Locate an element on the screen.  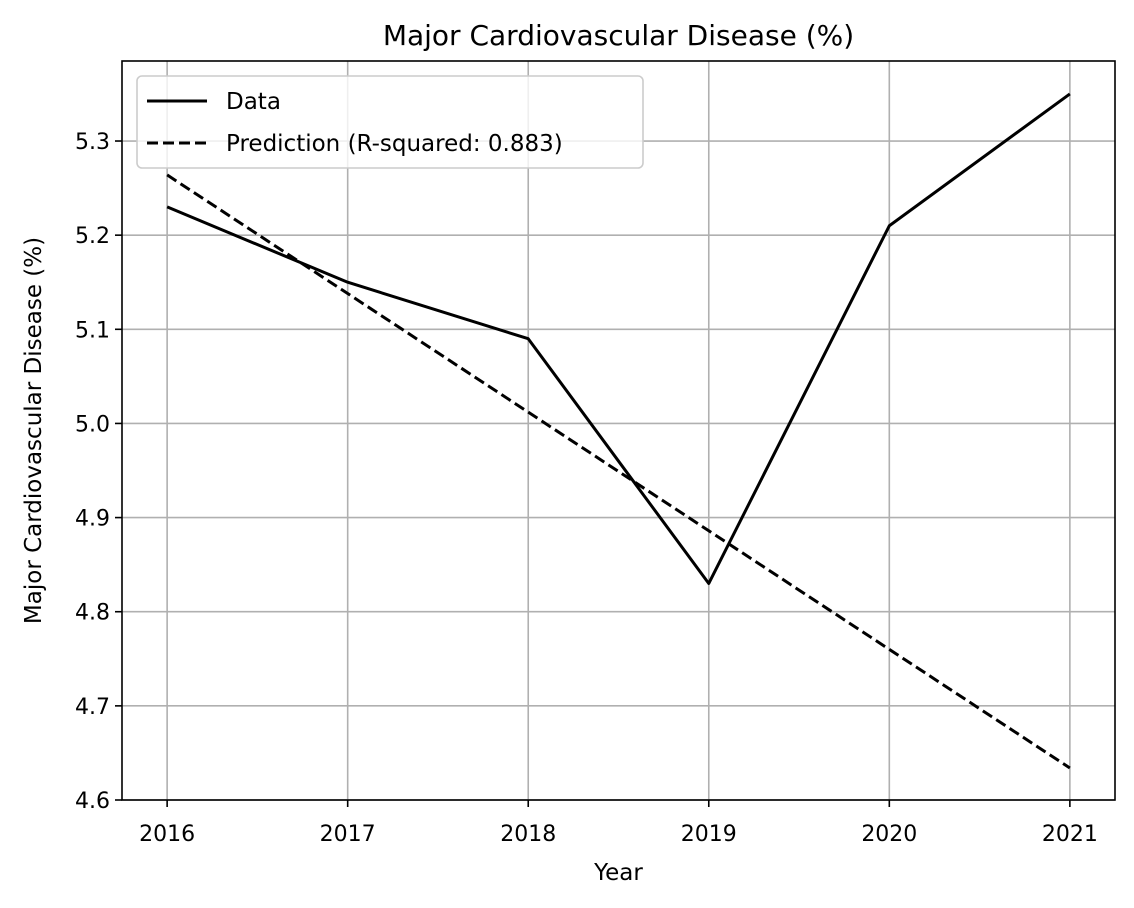
legend: Data Prediction (R-squared: 0.883) is located at coordinates (390, 122).